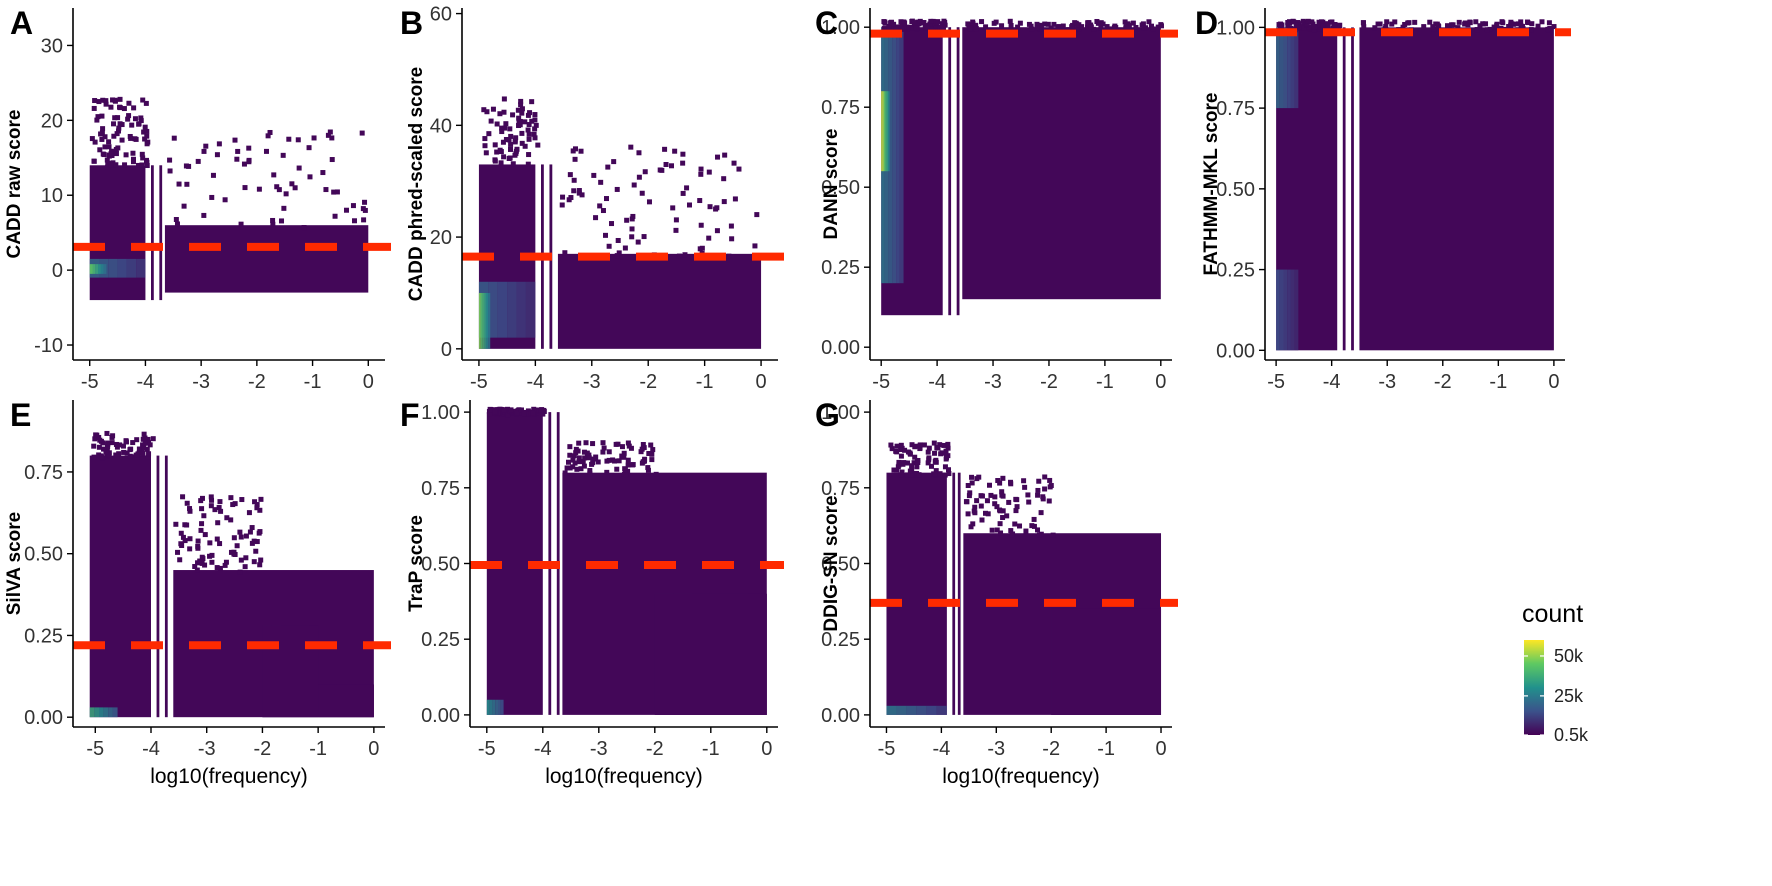  Describe the element at coordinates (43, 718) in the screenshot. I see `y-tick-label: 0.00` at that location.